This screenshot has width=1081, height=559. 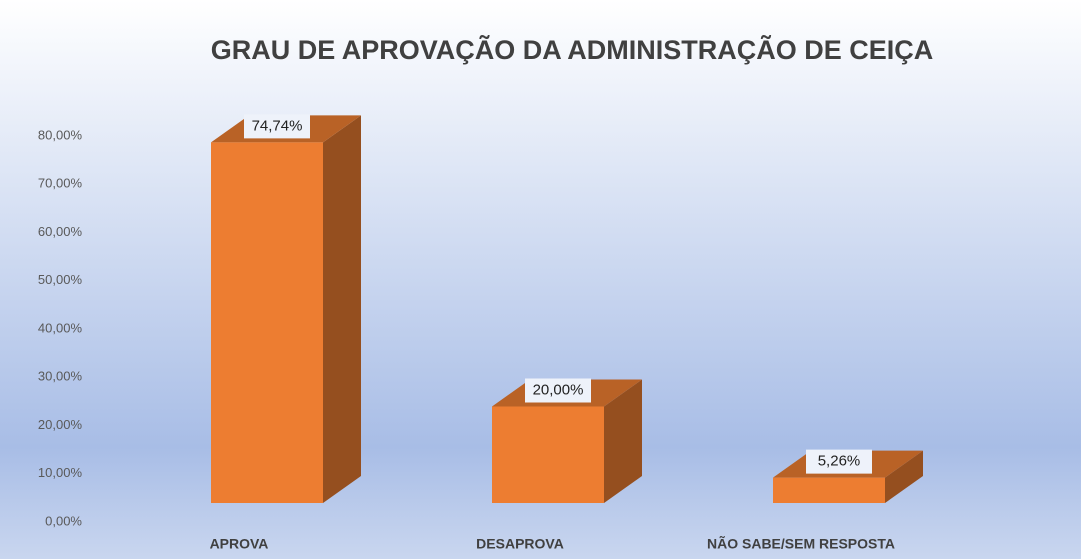 What do you see at coordinates (60, 424) in the screenshot?
I see `y-tick-label: 20,00%` at bounding box center [60, 424].